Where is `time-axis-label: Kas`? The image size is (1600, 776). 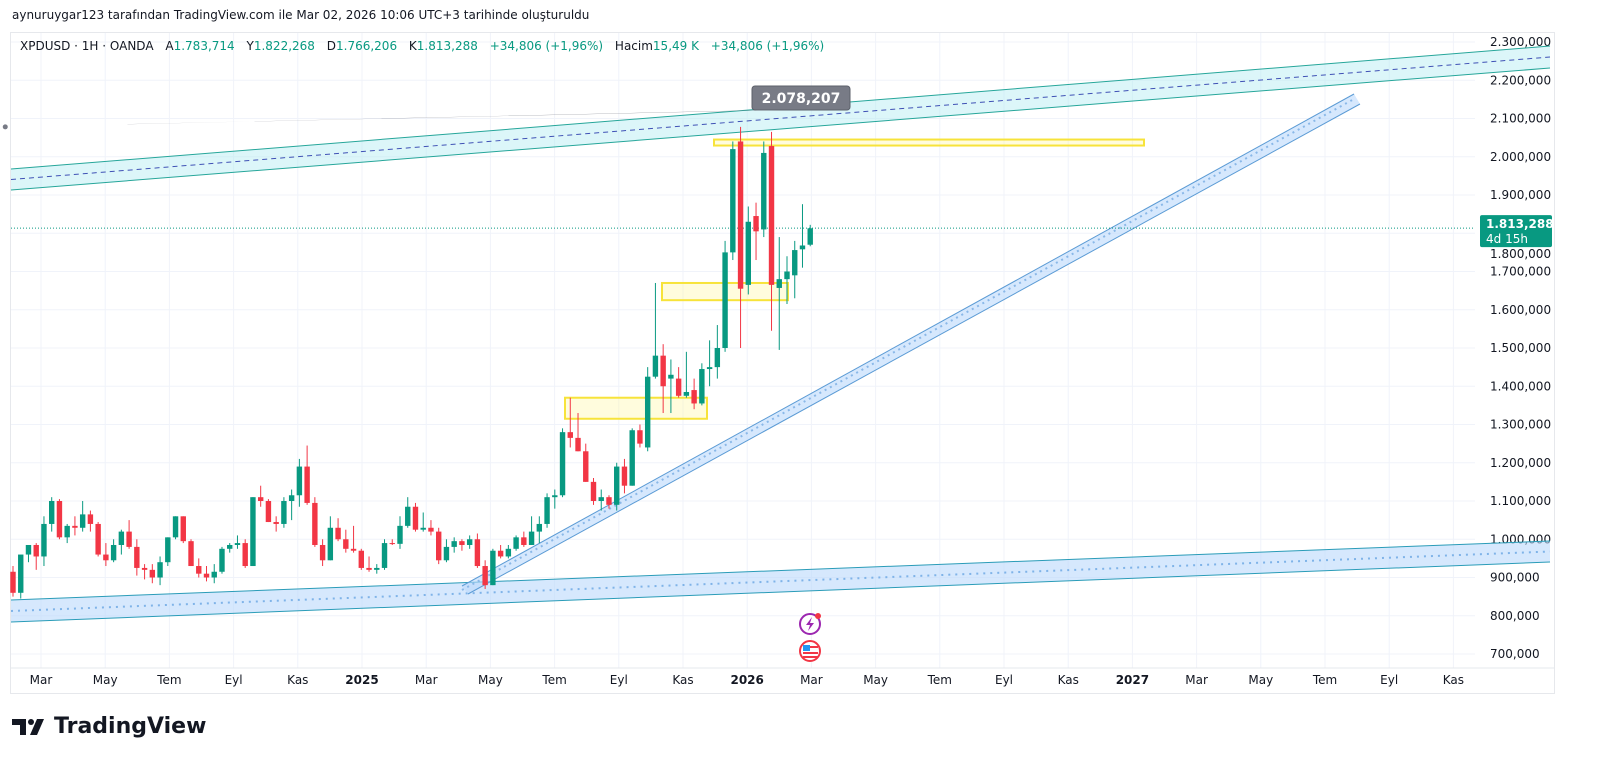
time-axis-label: Kas is located at coordinates (682, 680).